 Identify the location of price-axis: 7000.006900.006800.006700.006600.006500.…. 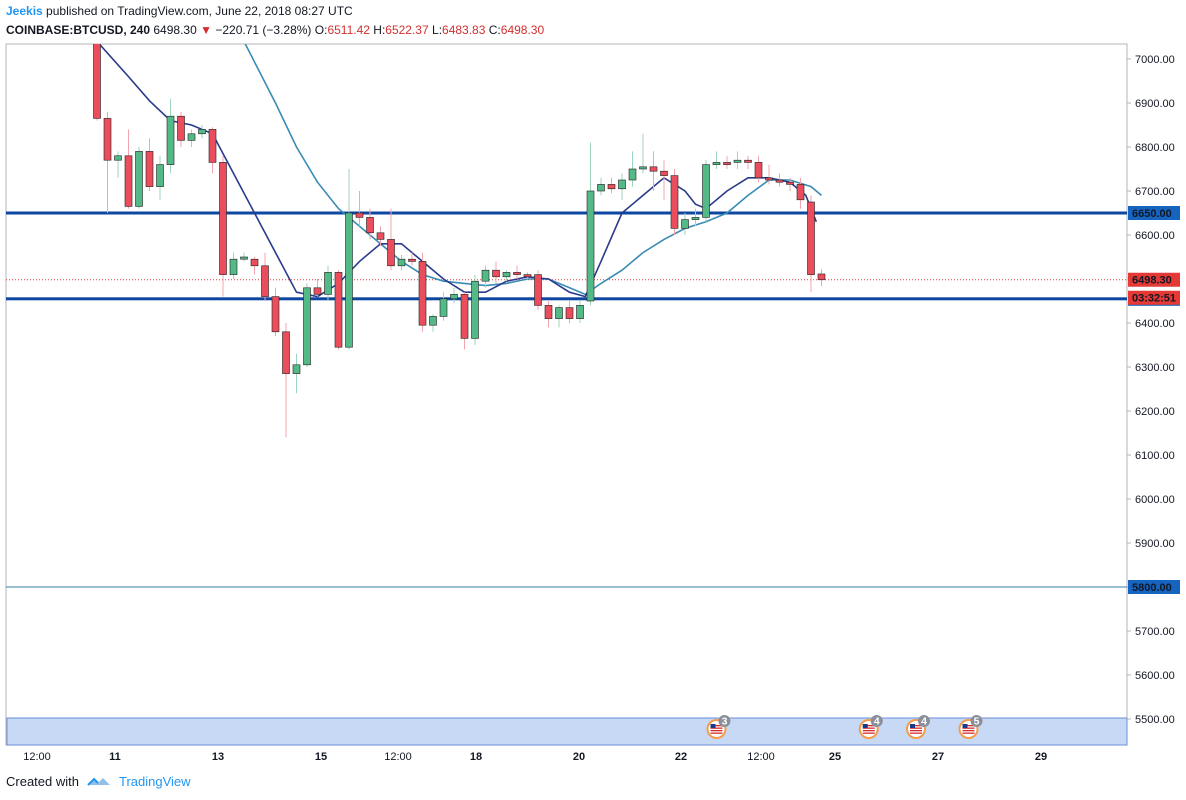
(1151, 390).